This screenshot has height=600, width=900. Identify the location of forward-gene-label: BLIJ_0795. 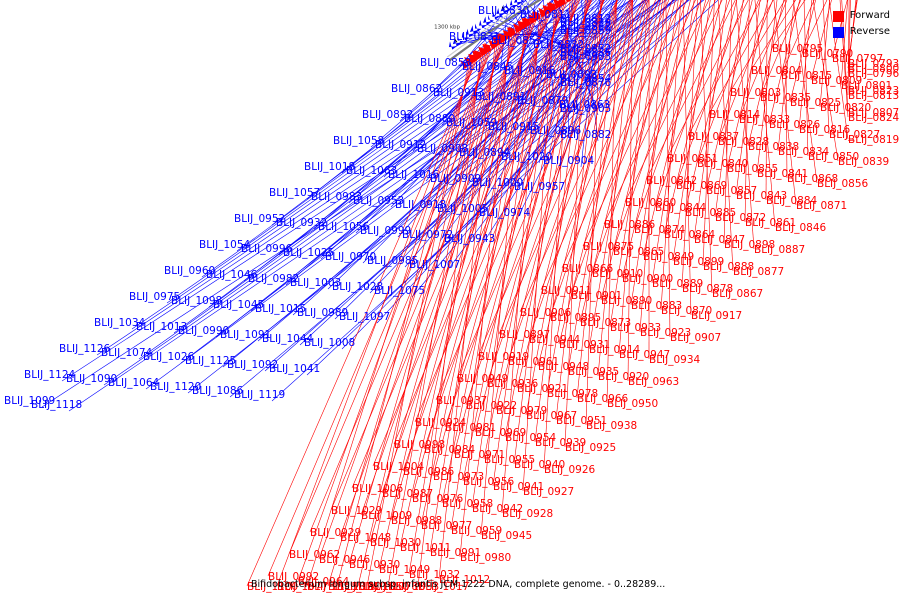
(797, 49).